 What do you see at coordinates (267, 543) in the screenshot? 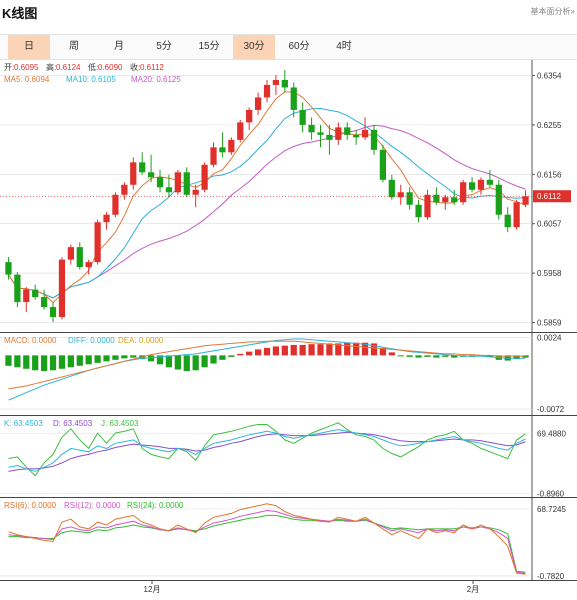
I see `rsi24-line` at bounding box center [267, 543].